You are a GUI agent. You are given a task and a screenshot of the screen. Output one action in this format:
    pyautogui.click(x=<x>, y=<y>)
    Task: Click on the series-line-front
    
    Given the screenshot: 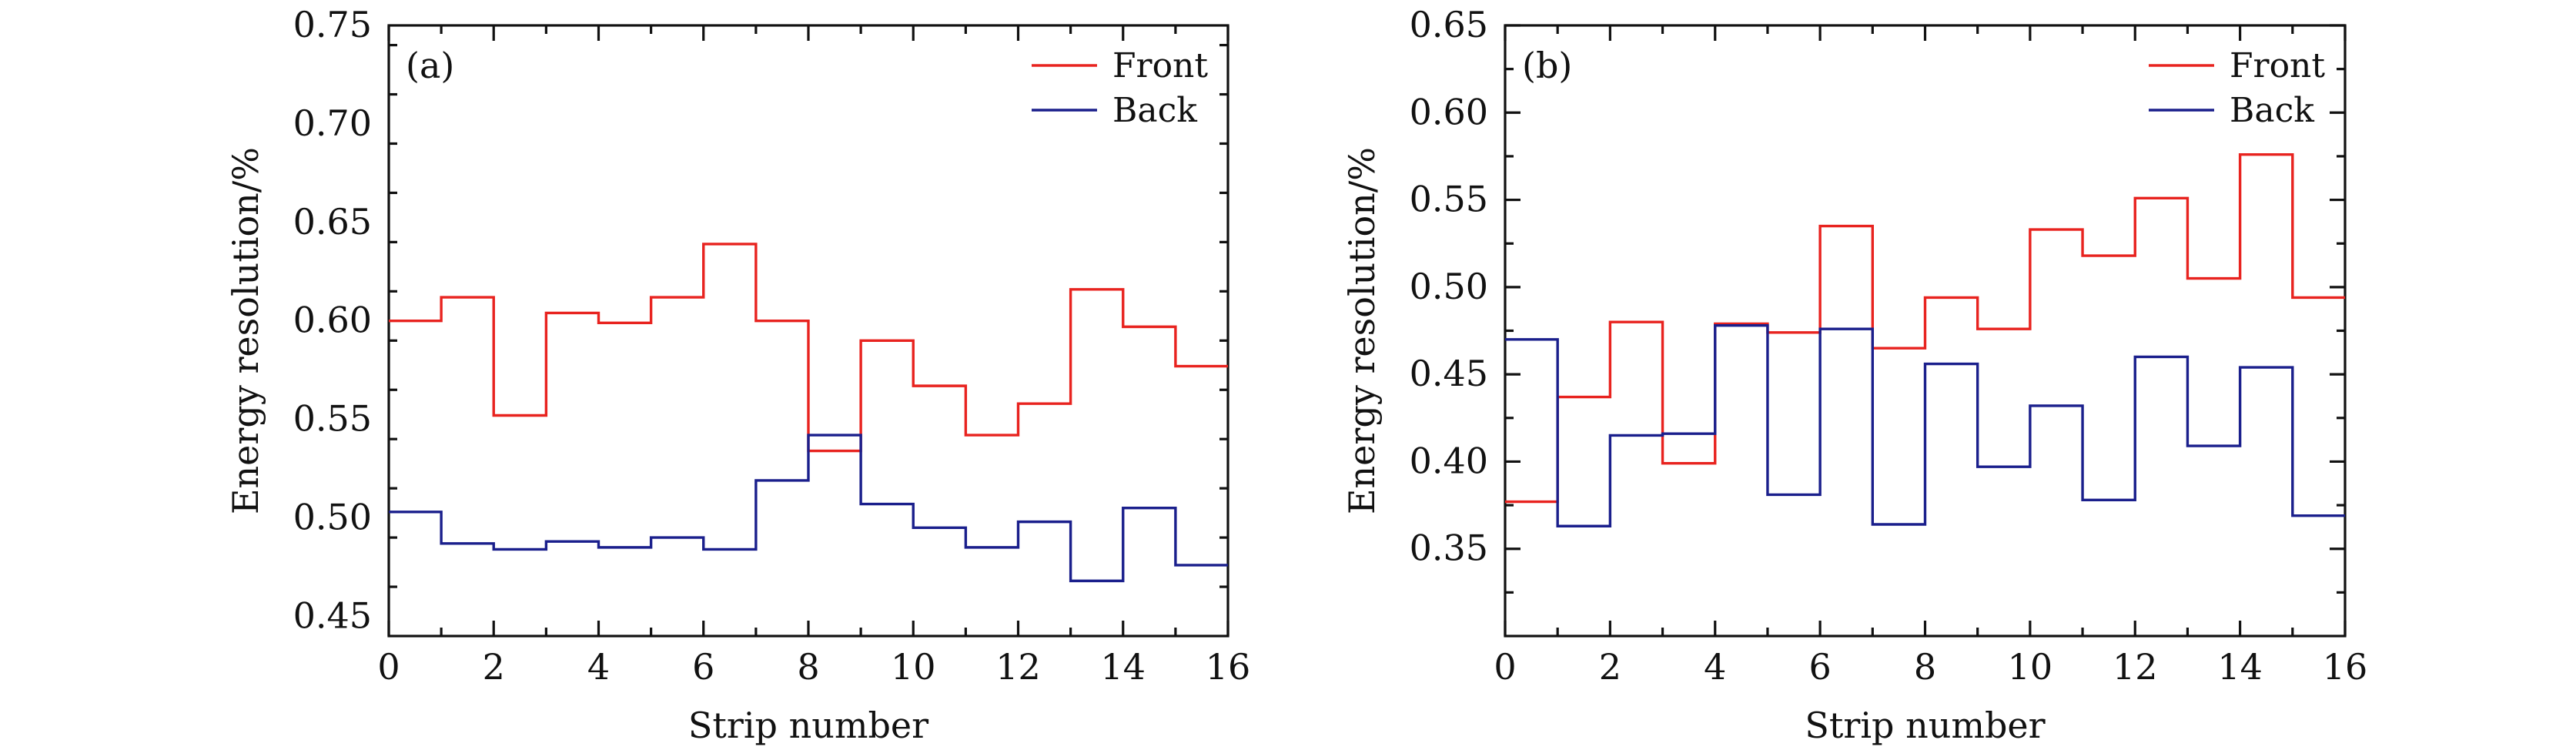 What is the action you would take?
    pyautogui.click(x=809, y=348)
    